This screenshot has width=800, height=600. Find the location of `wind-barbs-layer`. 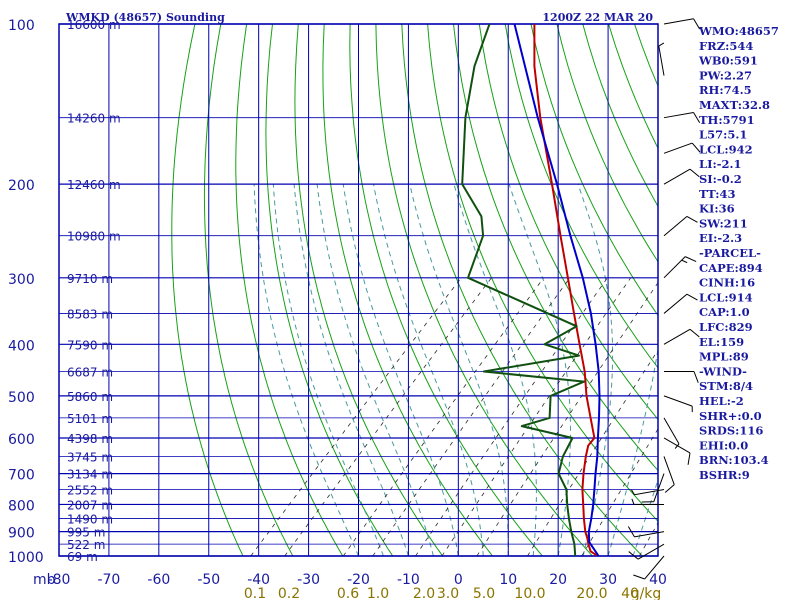

wind-barbs-layer is located at coordinates (664, 299).